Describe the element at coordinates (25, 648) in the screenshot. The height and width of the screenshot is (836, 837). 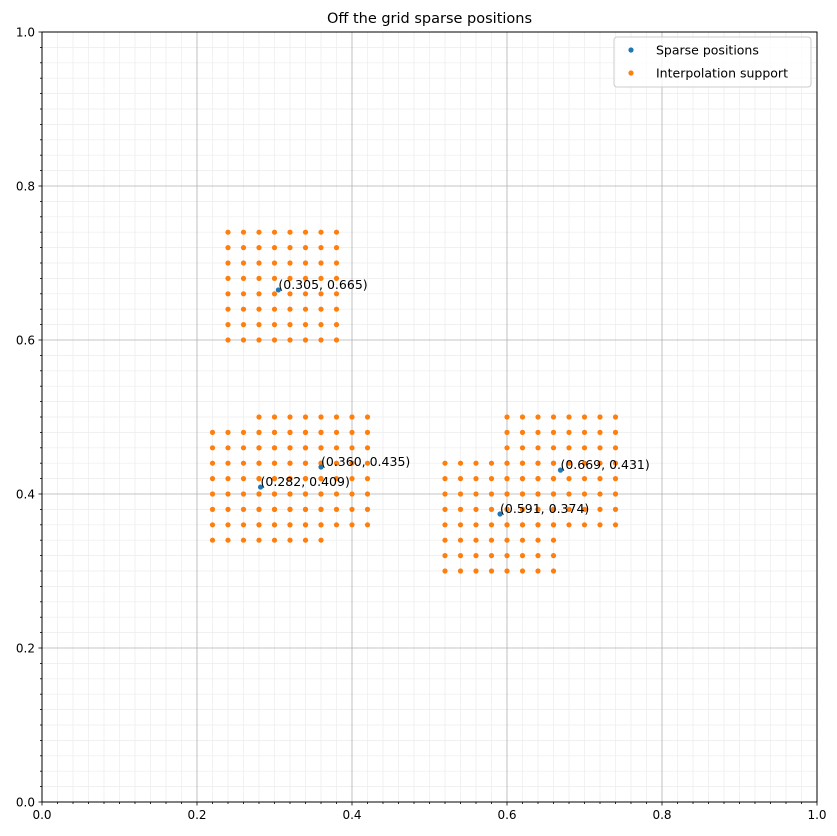
I see `y-tick-label: 0.2` at that location.